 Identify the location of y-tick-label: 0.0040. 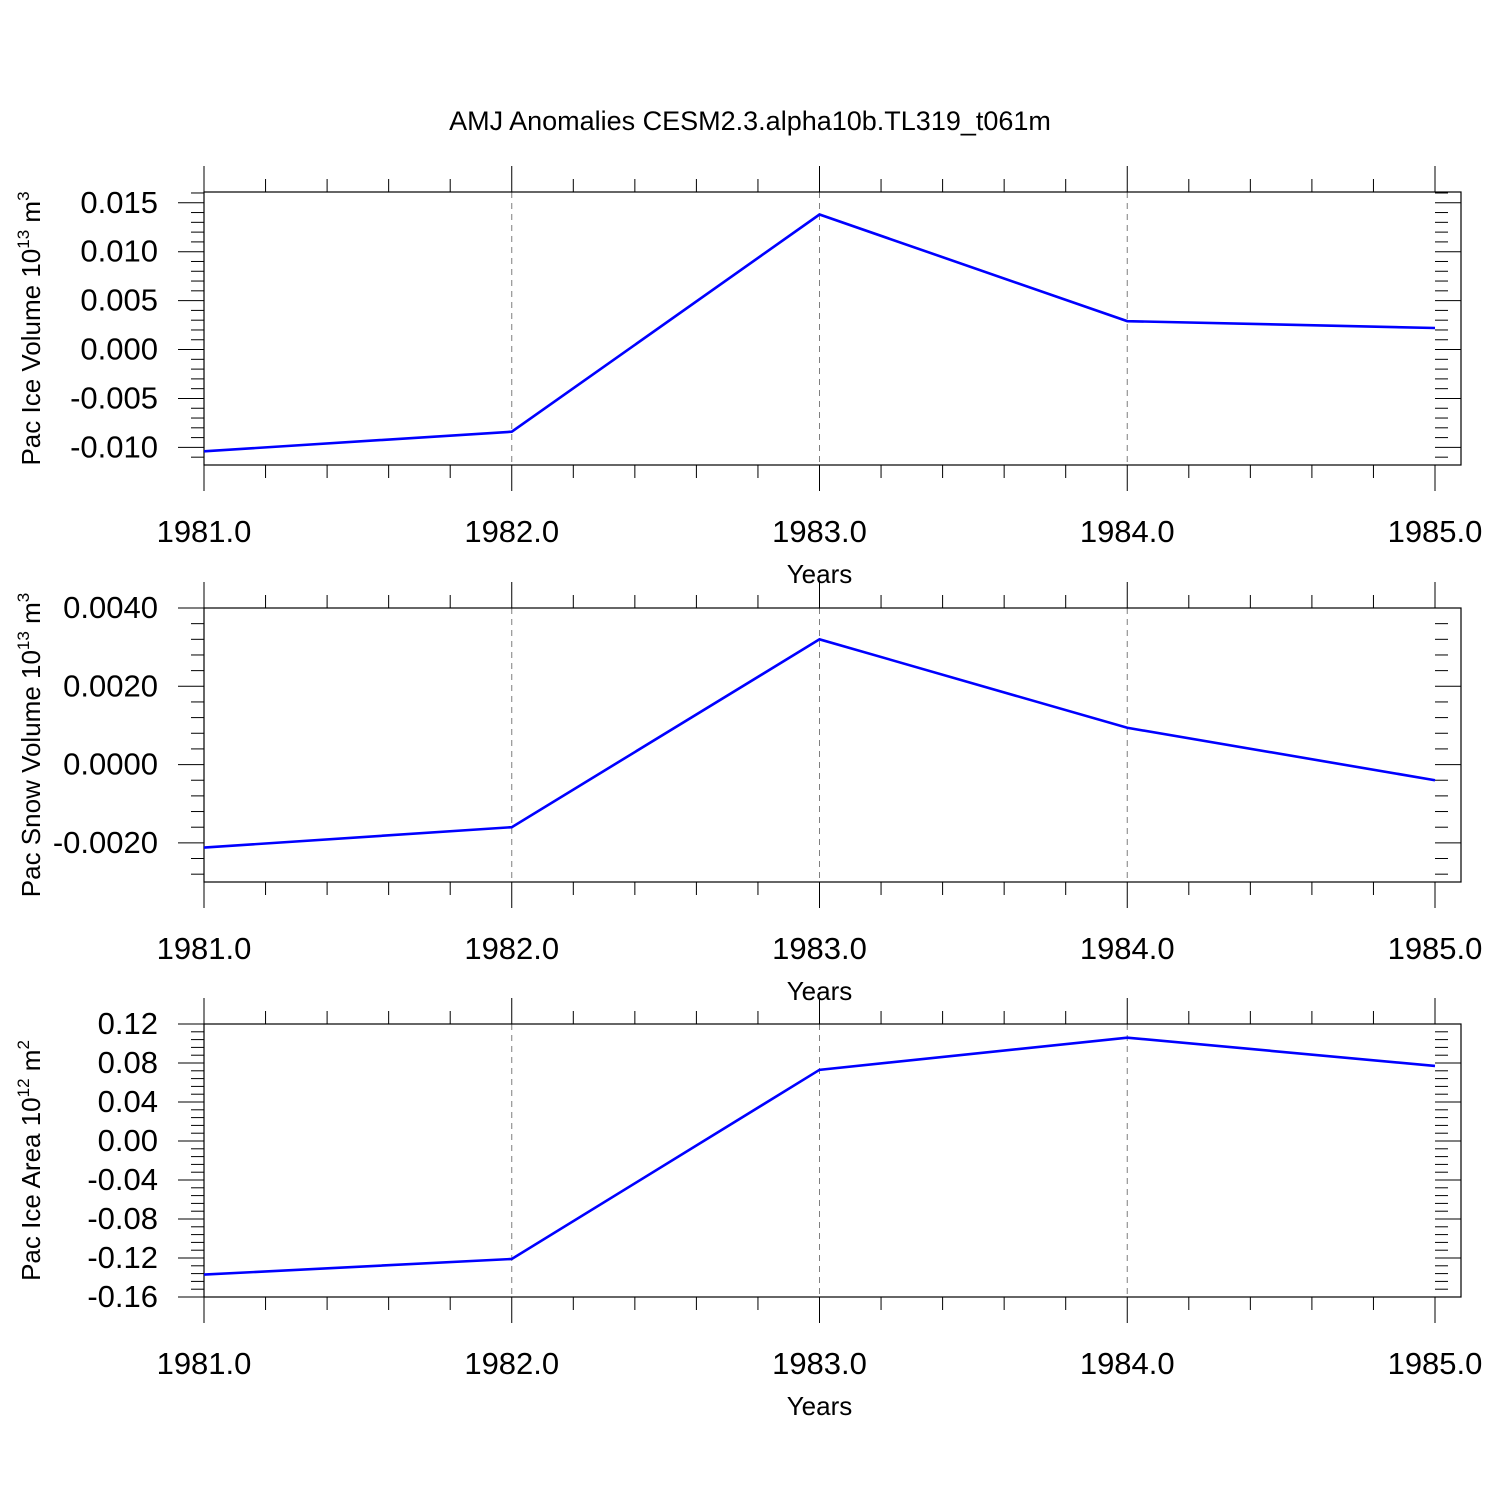
(110, 607).